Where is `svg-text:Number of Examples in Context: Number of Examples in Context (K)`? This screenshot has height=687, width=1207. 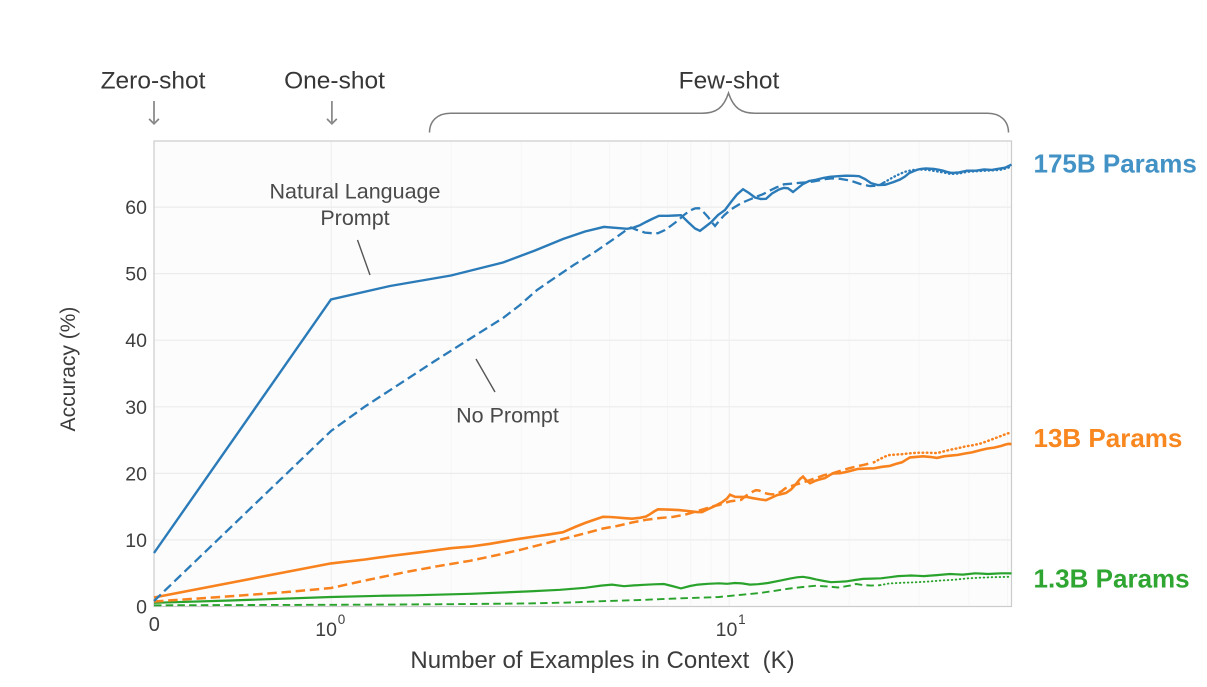
svg-text:Number of Examples in Context: Number of Examples in Context (K) is located at coordinates (602, 660).